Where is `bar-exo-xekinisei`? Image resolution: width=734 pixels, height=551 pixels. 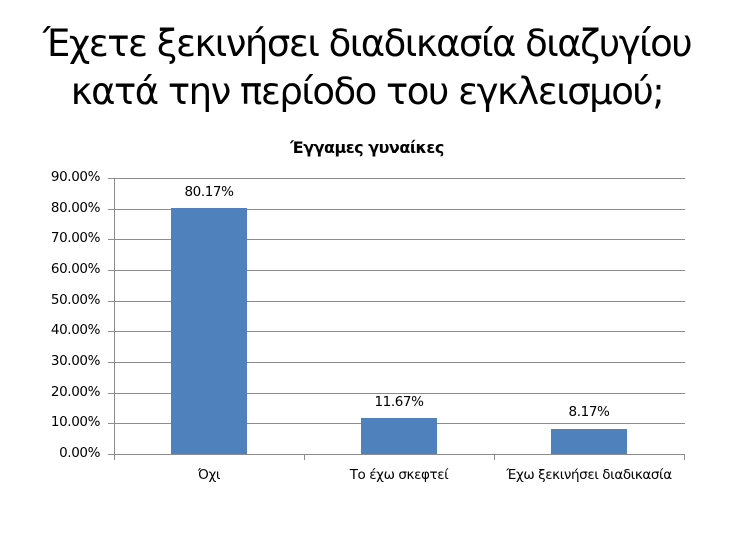 bar-exo-xekinisei is located at coordinates (589, 441).